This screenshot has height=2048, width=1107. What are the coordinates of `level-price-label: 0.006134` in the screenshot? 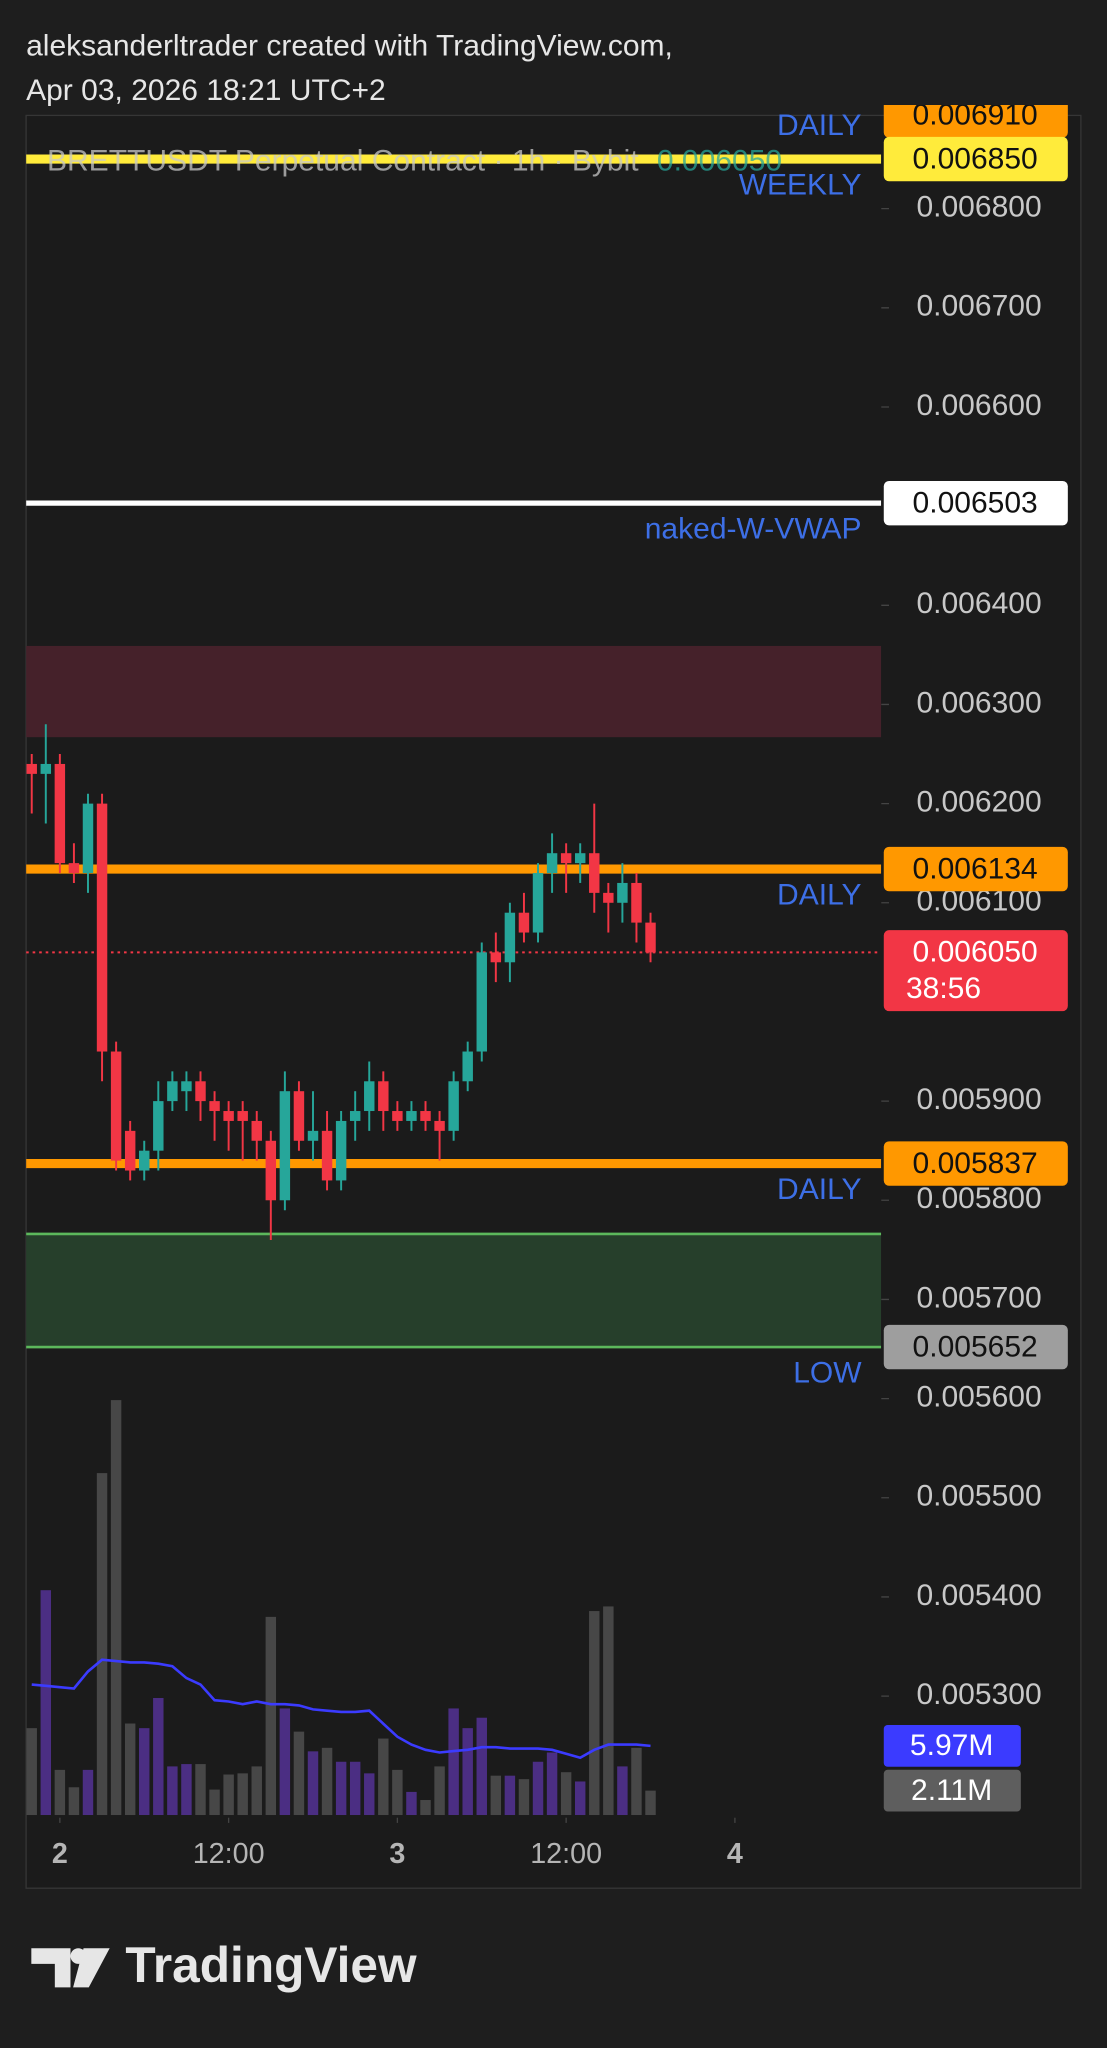 It's located at (975, 868).